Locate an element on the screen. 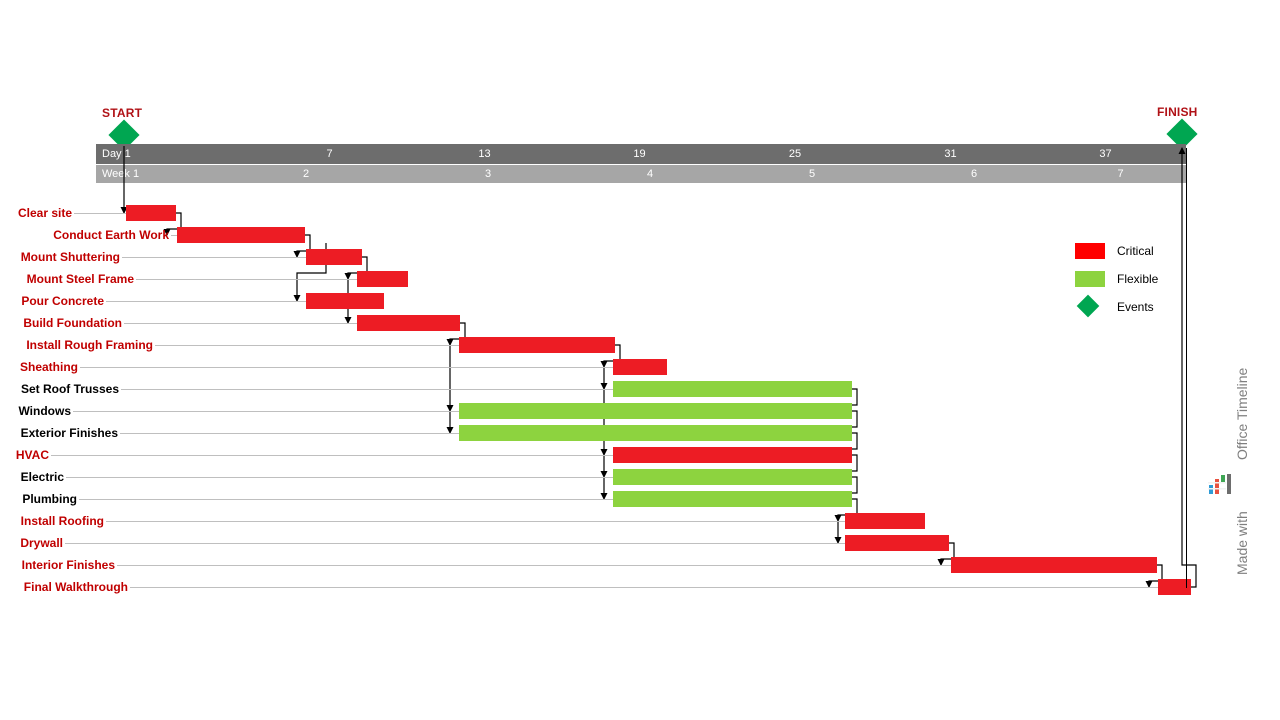 This screenshot has width=1280, height=720. task-label-drywall: Drywall is located at coordinates (41, 543).